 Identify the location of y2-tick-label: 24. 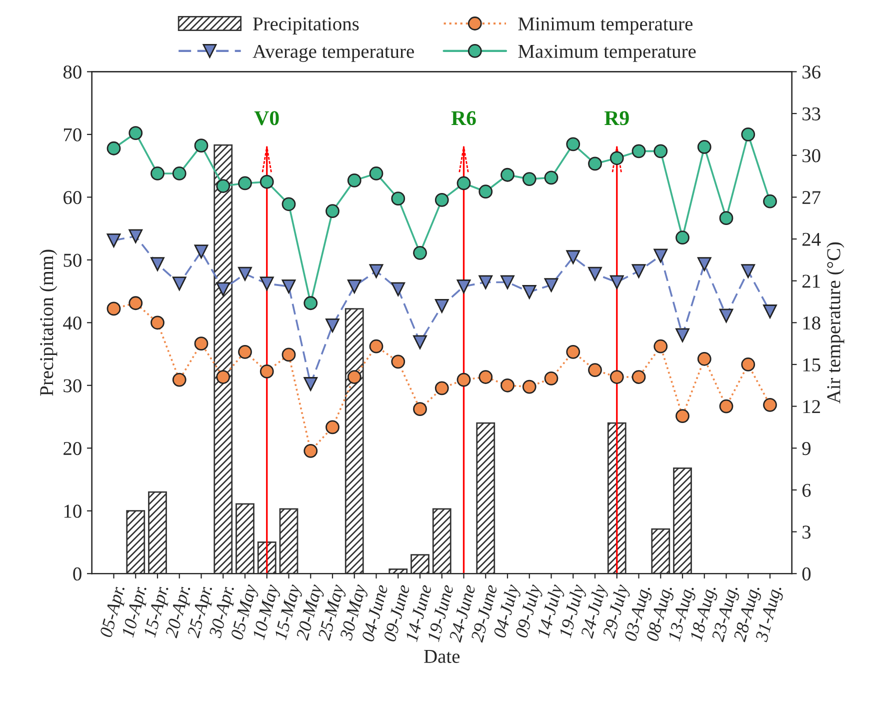
(811, 239).